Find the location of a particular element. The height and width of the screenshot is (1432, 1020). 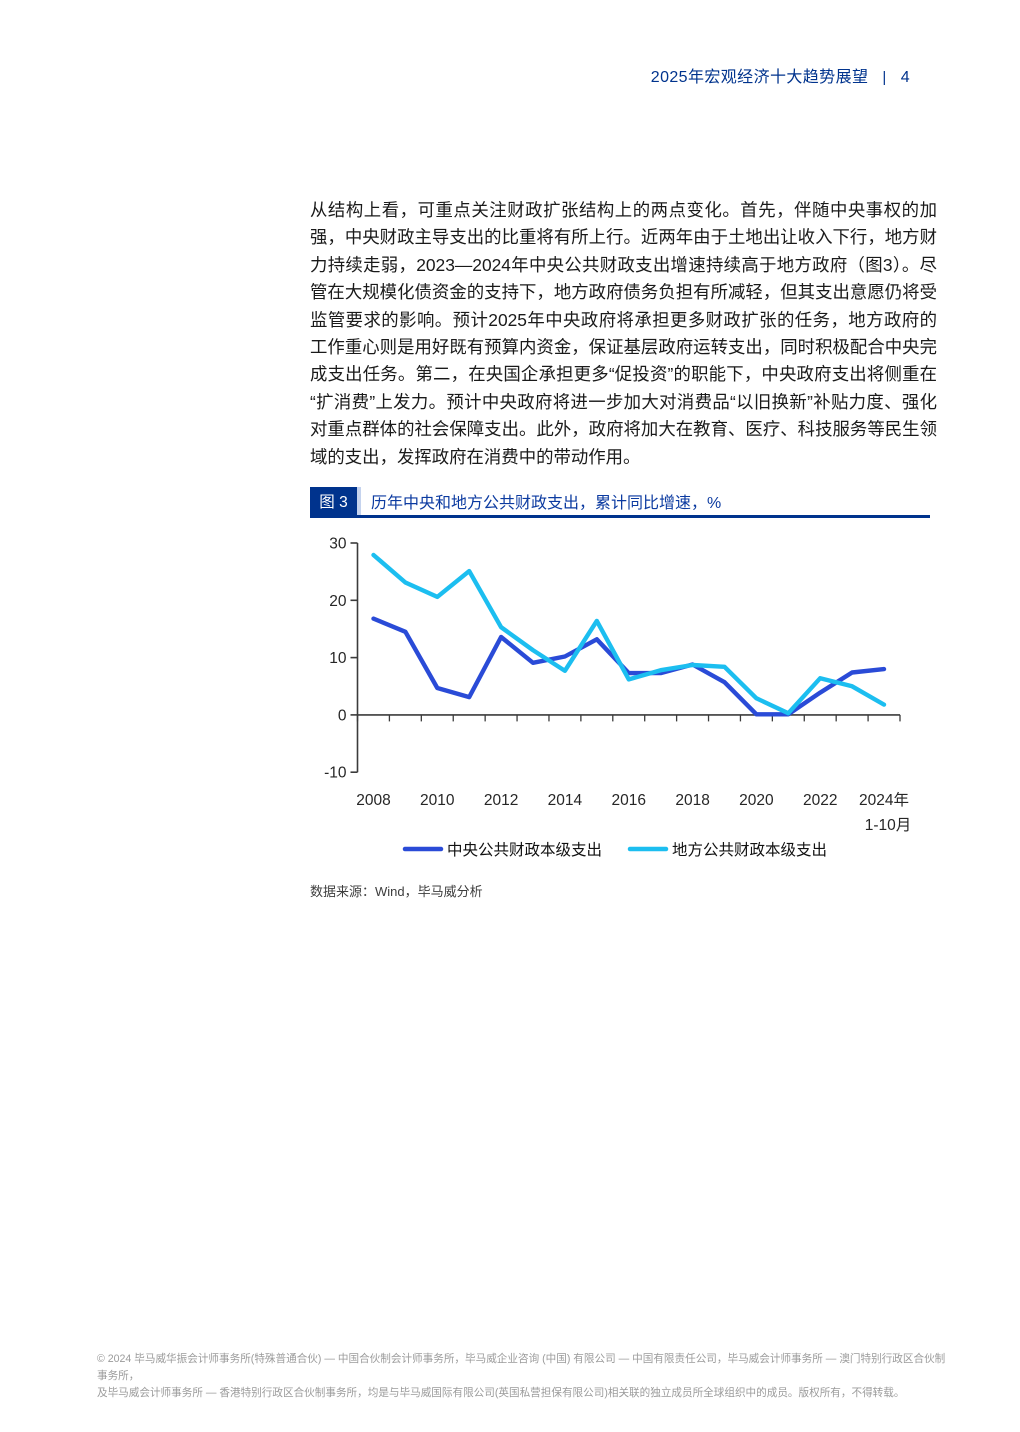

y-axis-tick-label: 10 is located at coordinates (338, 658).